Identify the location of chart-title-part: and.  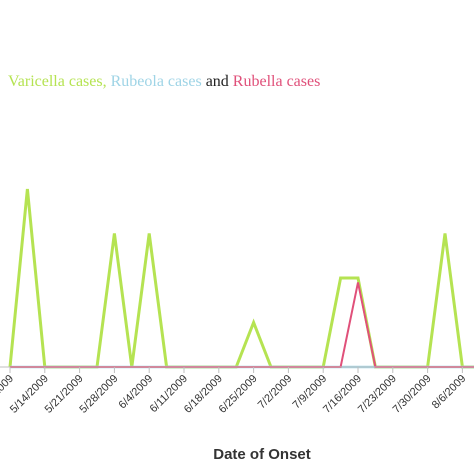
(217, 81).